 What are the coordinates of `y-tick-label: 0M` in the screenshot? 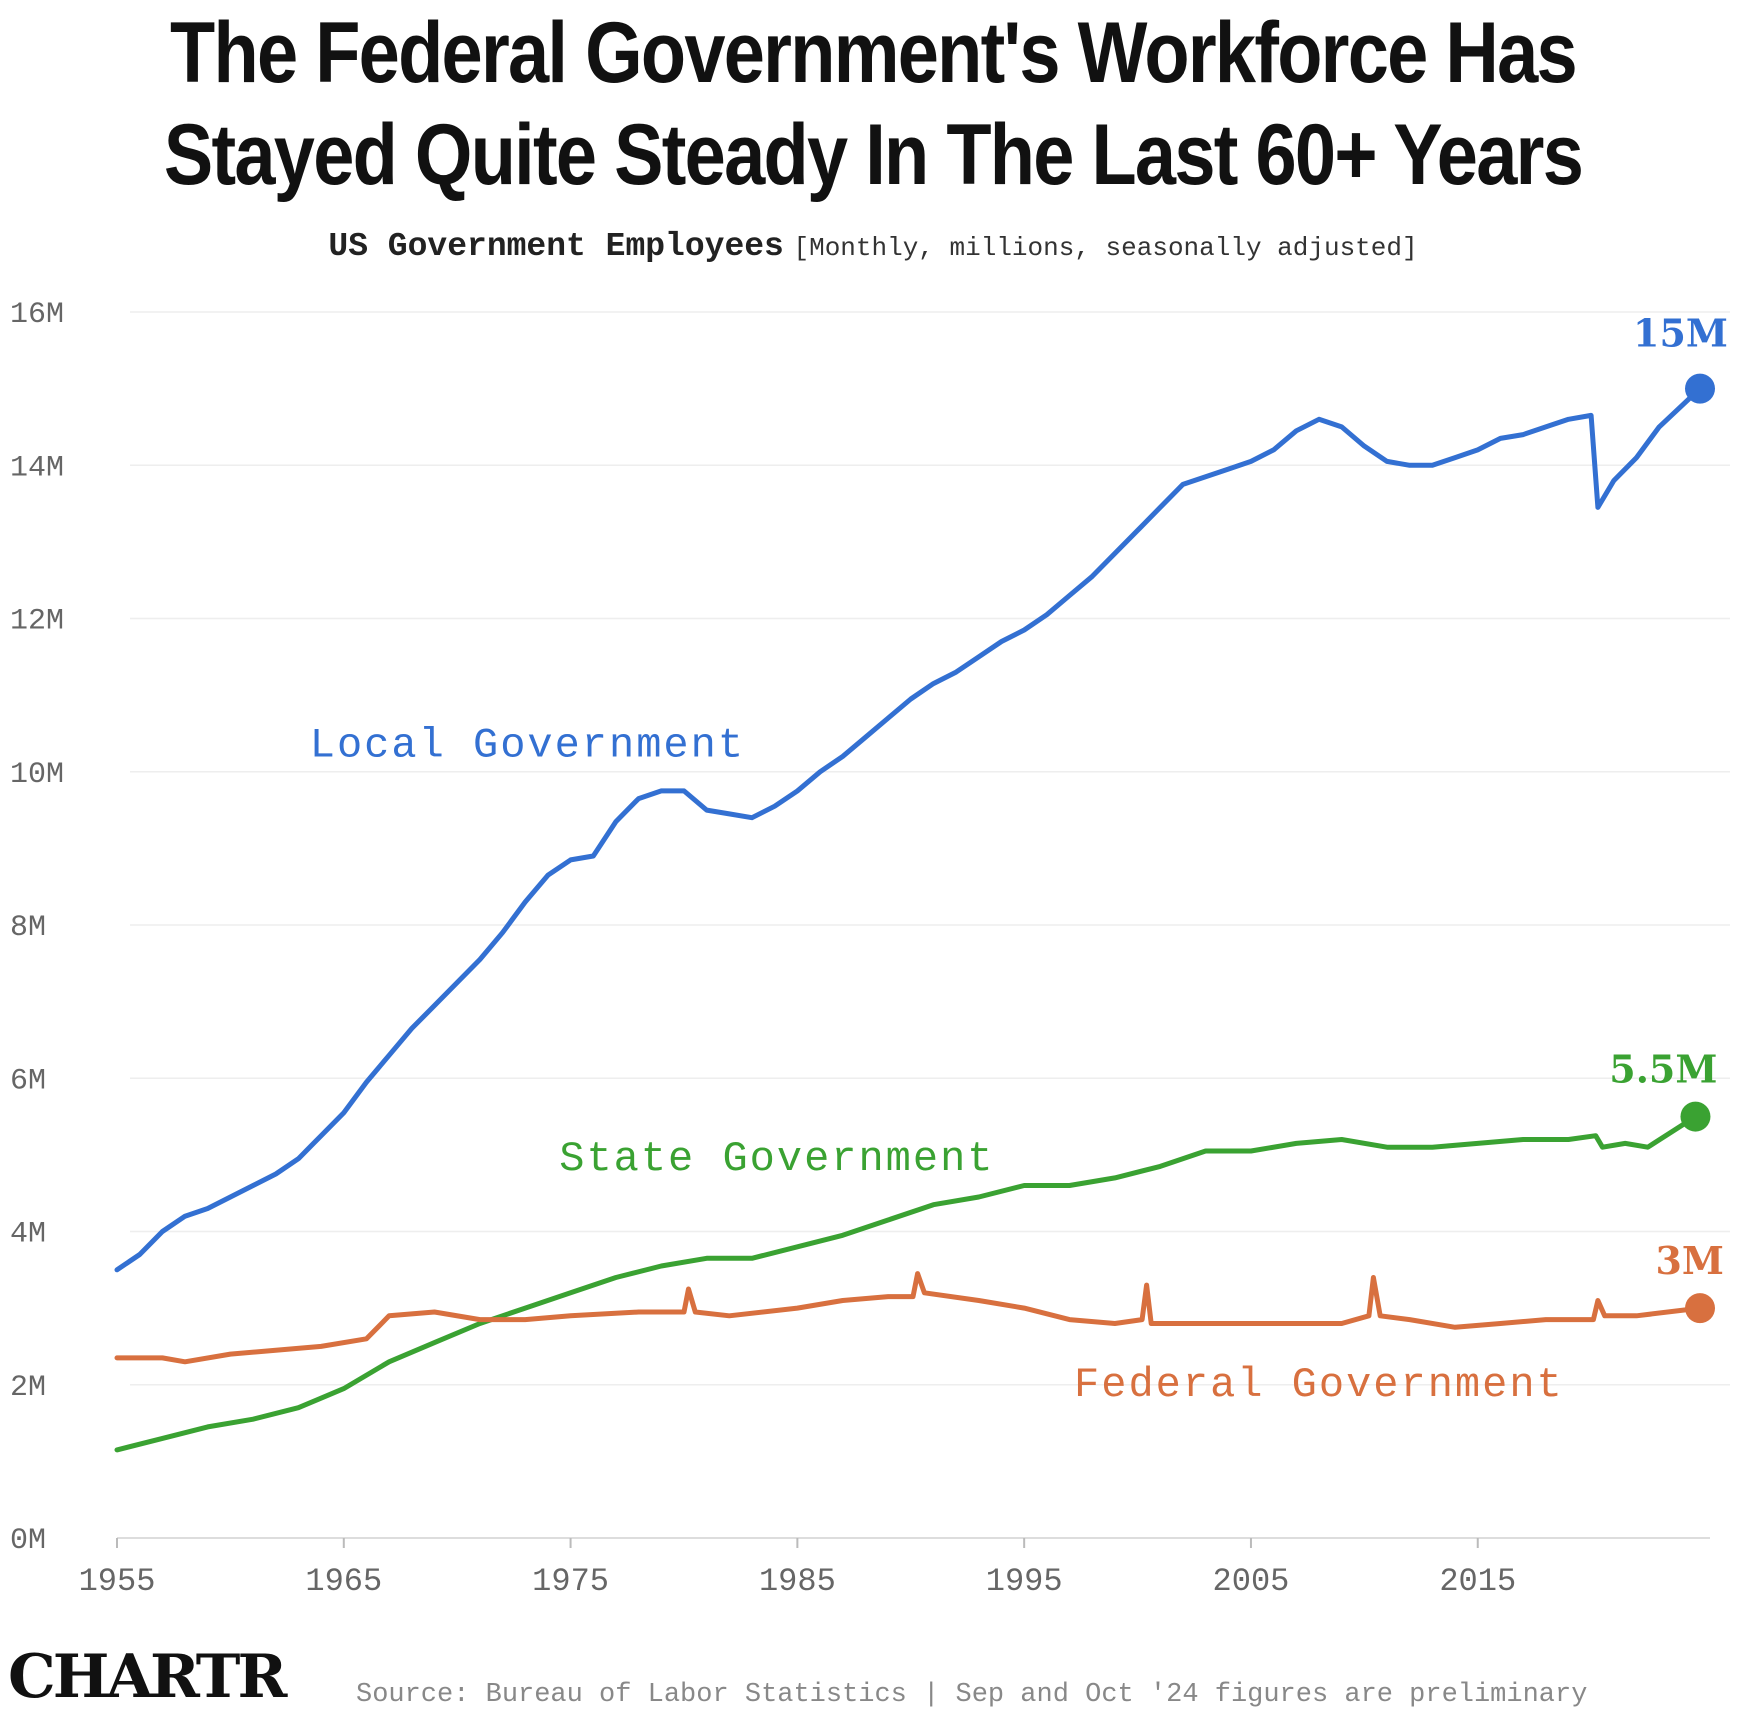 It's located at (28, 1541).